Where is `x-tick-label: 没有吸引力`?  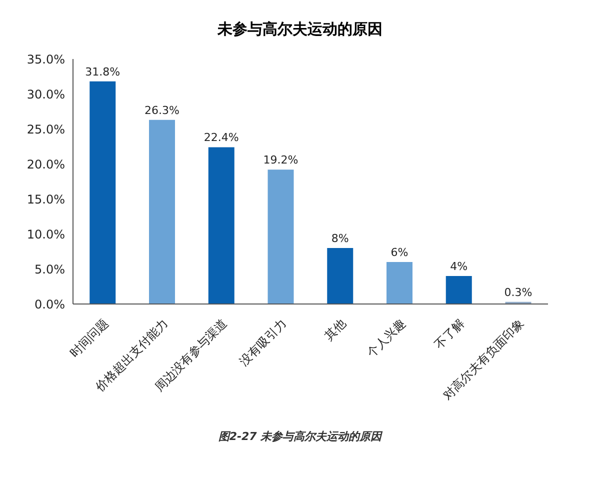
x-tick-label: 没有吸引力 is located at coordinates (263, 342).